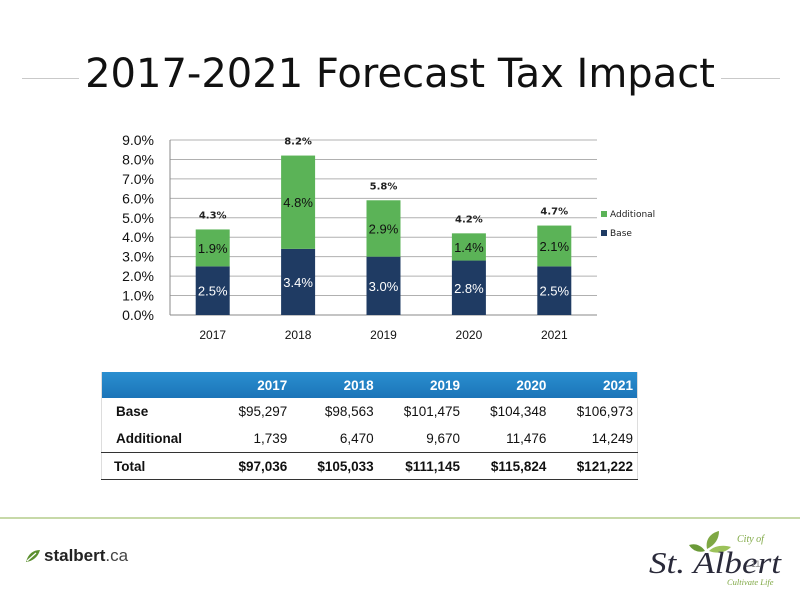 This screenshot has width=800, height=600. I want to click on logo-name: St. Albert, so click(716, 562).